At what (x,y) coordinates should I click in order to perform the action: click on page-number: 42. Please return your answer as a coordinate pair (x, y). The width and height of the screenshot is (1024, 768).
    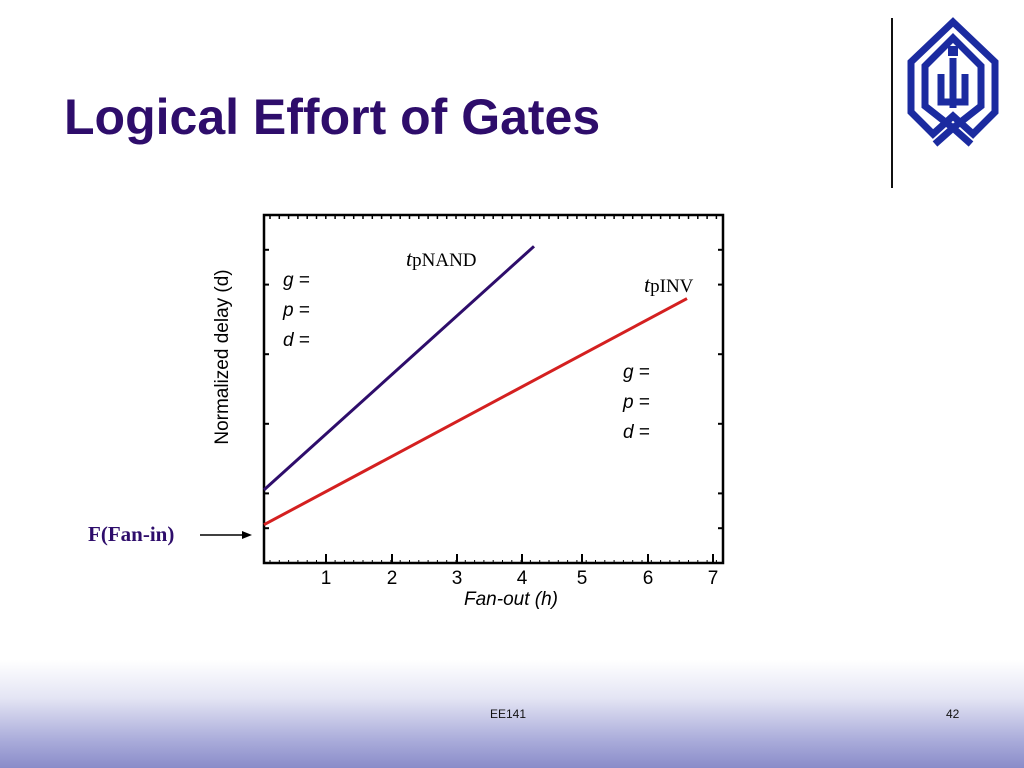
    Looking at the image, I should click on (953, 714).